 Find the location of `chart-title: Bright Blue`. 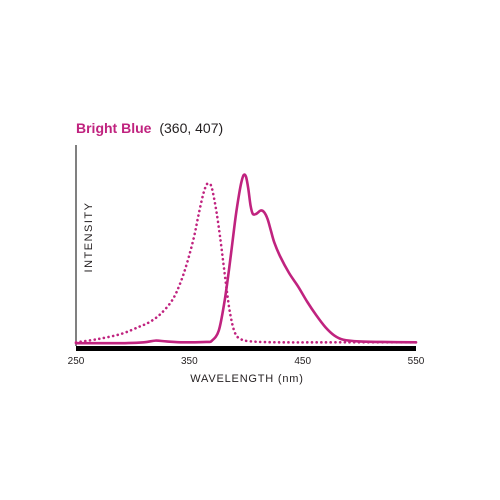

chart-title: Bright Blue is located at coordinates (114, 128).